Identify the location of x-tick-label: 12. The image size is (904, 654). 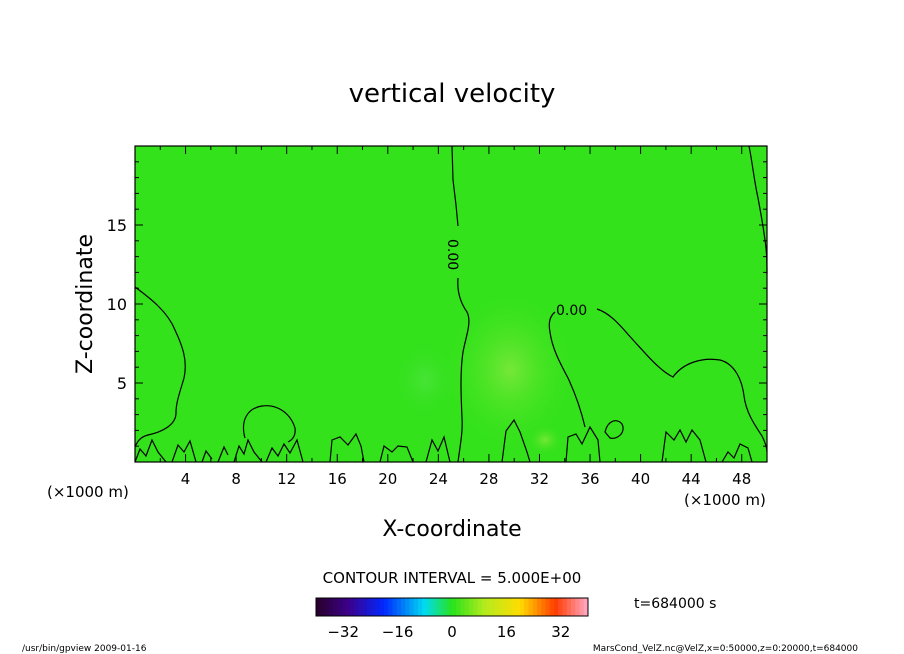
(286, 479).